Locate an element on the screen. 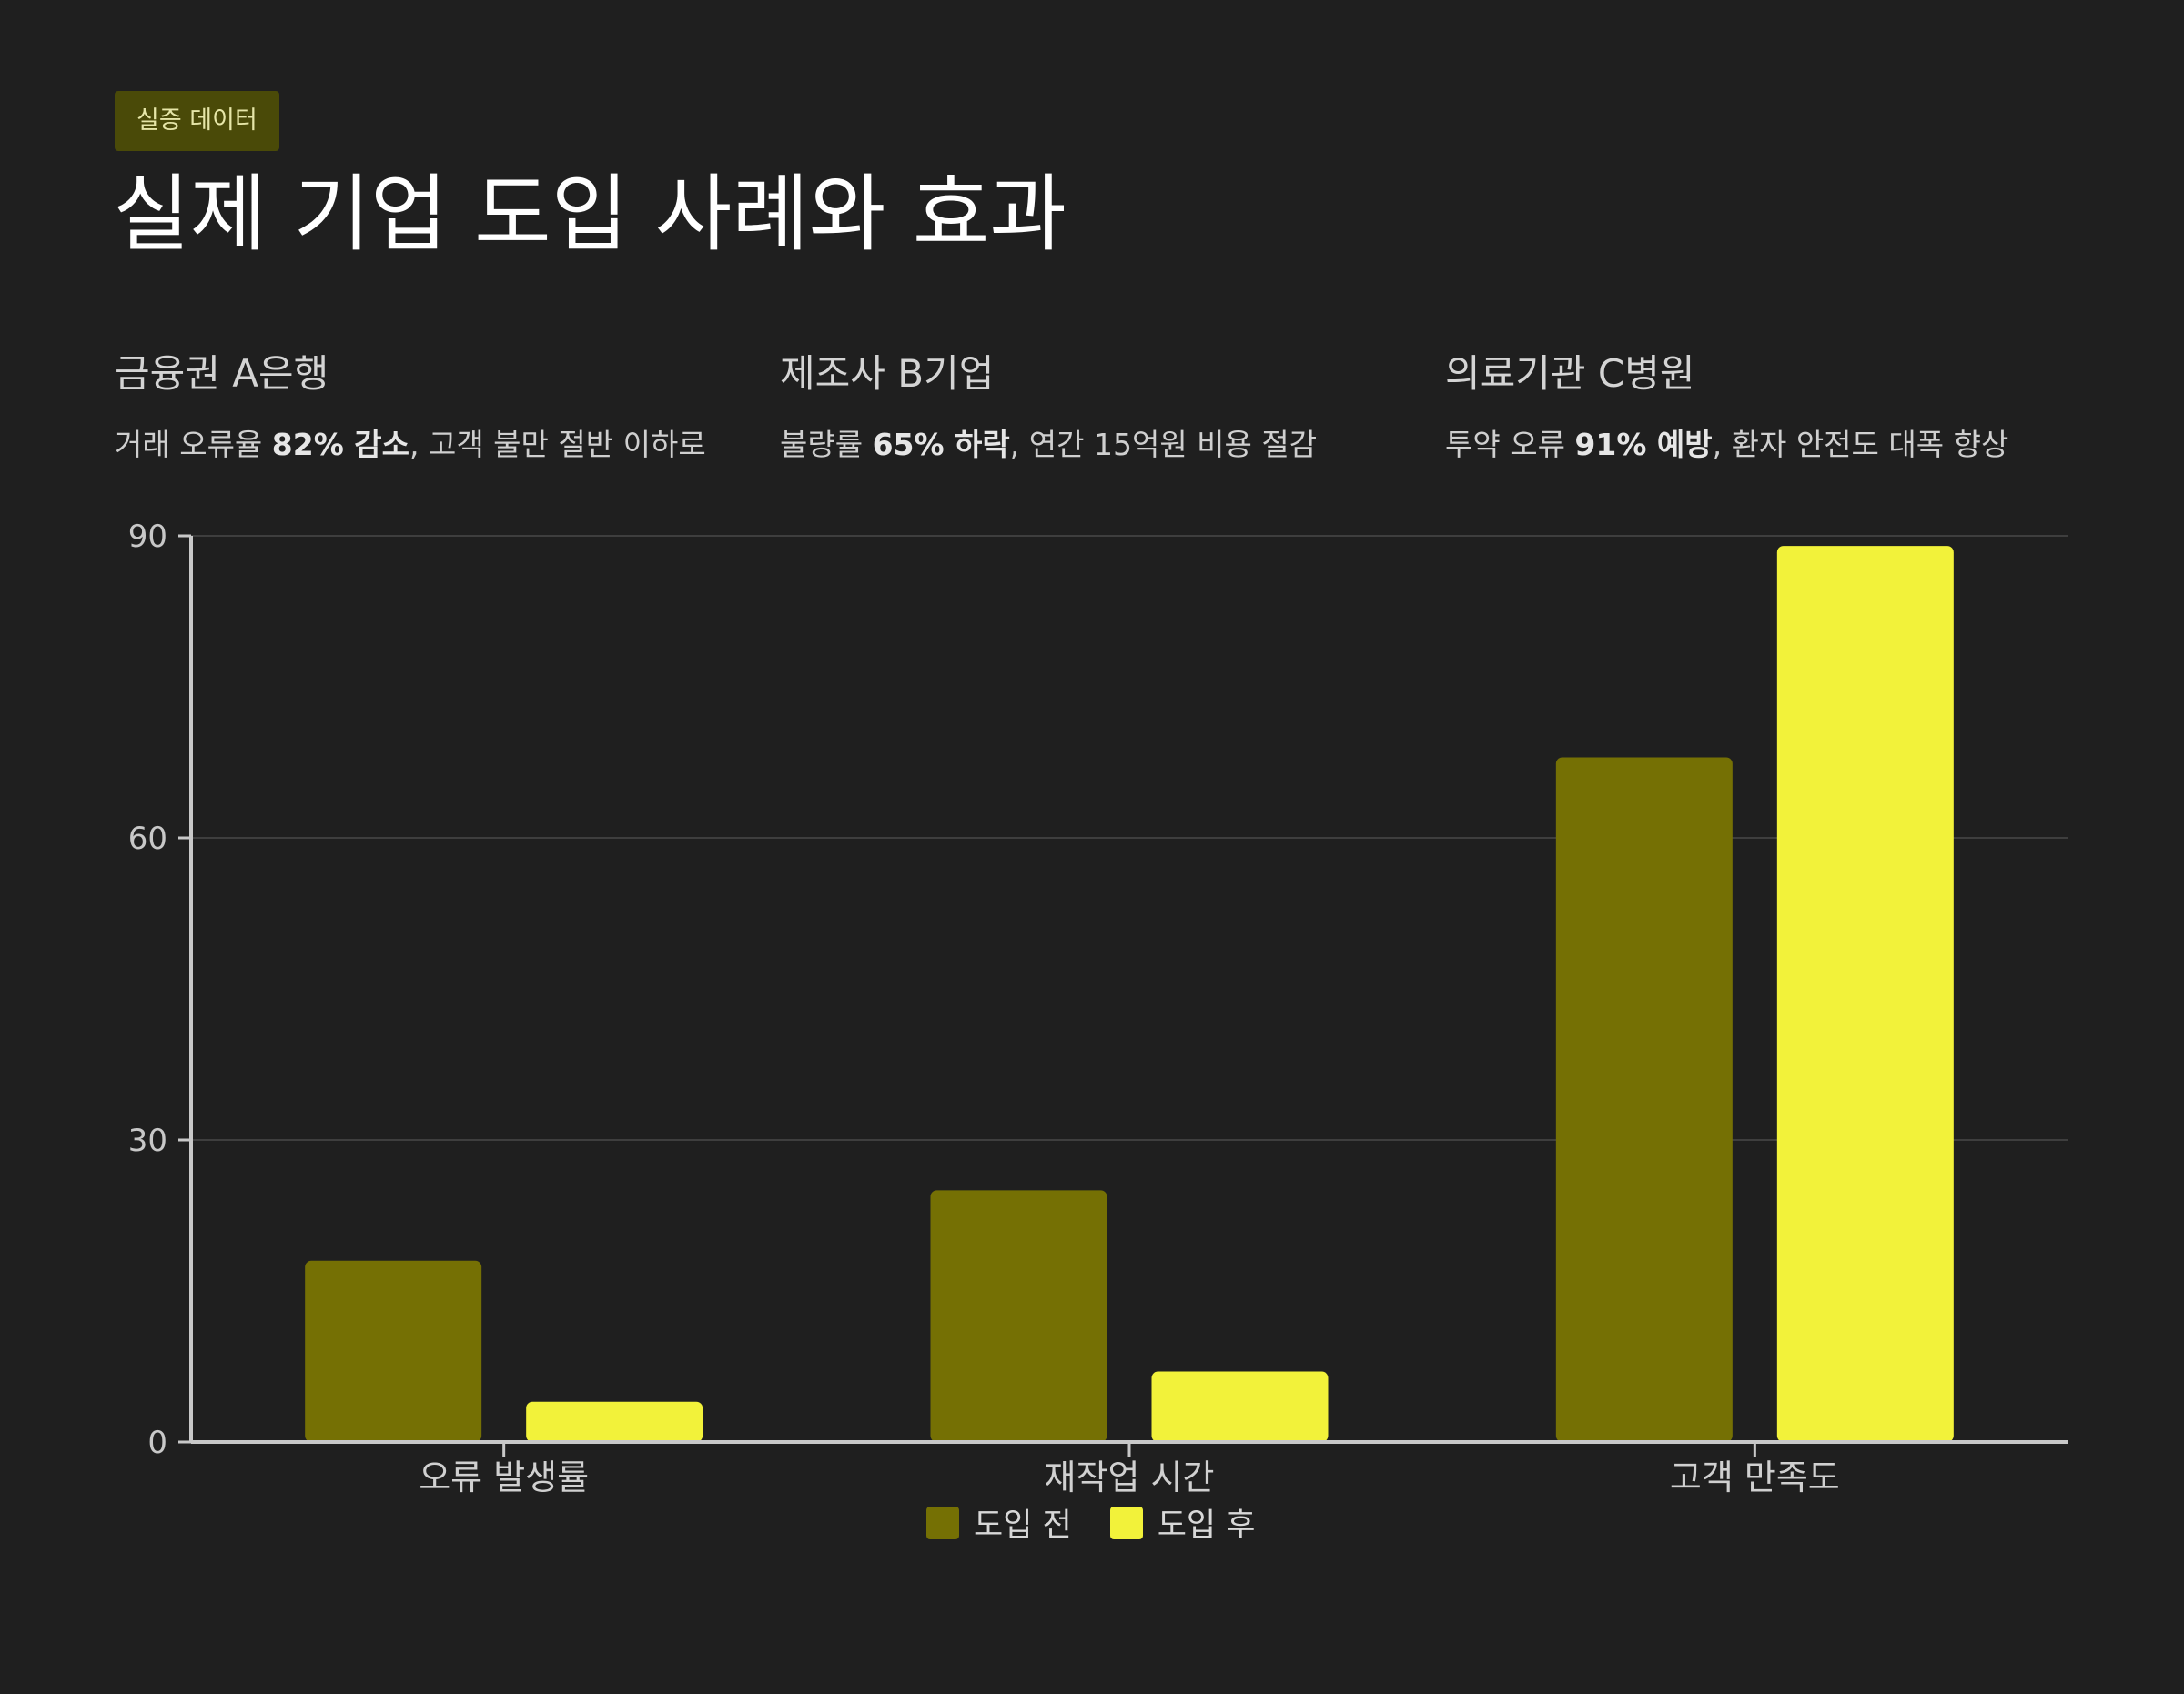 This screenshot has width=2184, height=1694. case-title: 금융권 A은행 is located at coordinates (222, 373).